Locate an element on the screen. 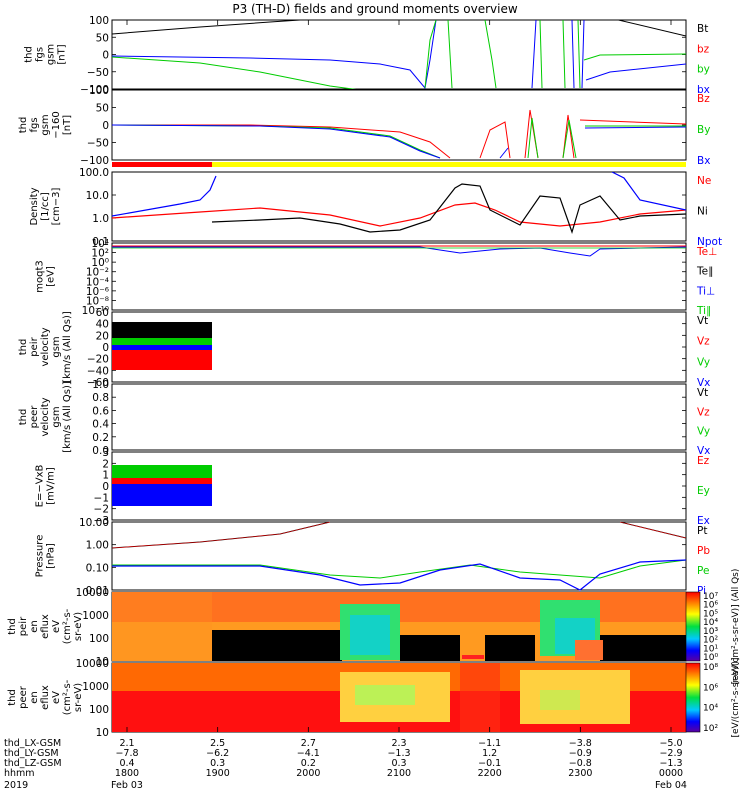 This screenshot has width=750, height=804. ytick-label: 2 is located at coordinates (105, 464).